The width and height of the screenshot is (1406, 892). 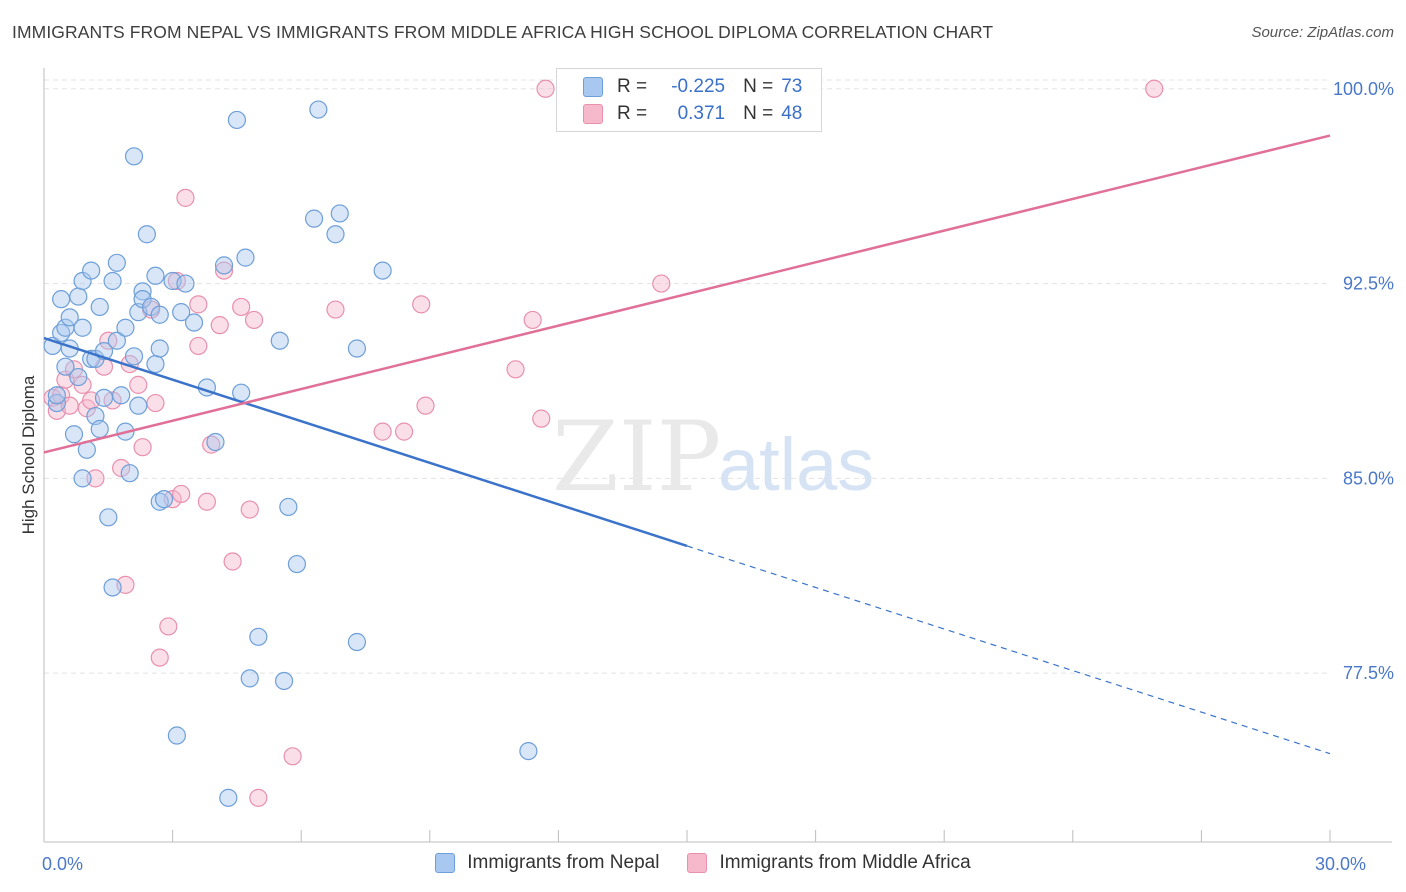 What do you see at coordinates (62, 864) in the screenshot?
I see `x-tick-label: 0.0%` at bounding box center [62, 864].